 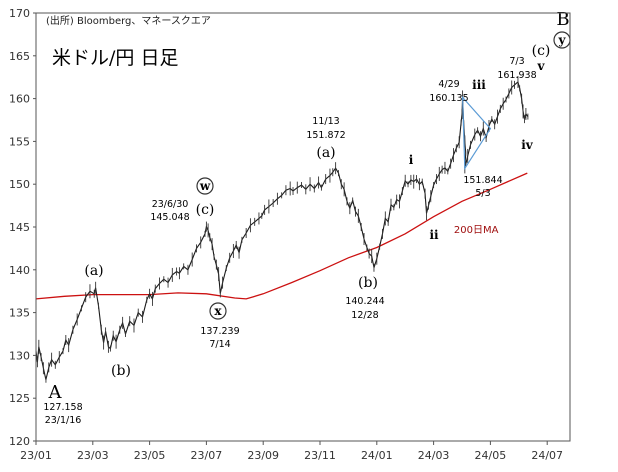 What do you see at coordinates (491, 455) in the screenshot?
I see `x-tick-label: 24/05` at bounding box center [491, 455].